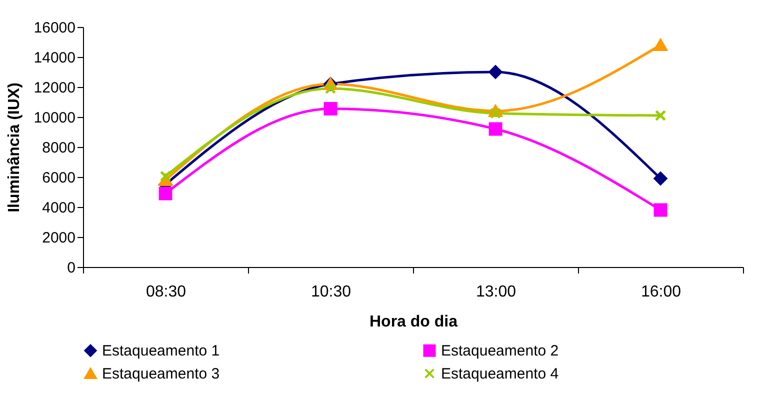 The height and width of the screenshot is (410, 783). Describe the element at coordinates (161, 374) in the screenshot. I see `legend-label: Estaqueamento 3` at that location.